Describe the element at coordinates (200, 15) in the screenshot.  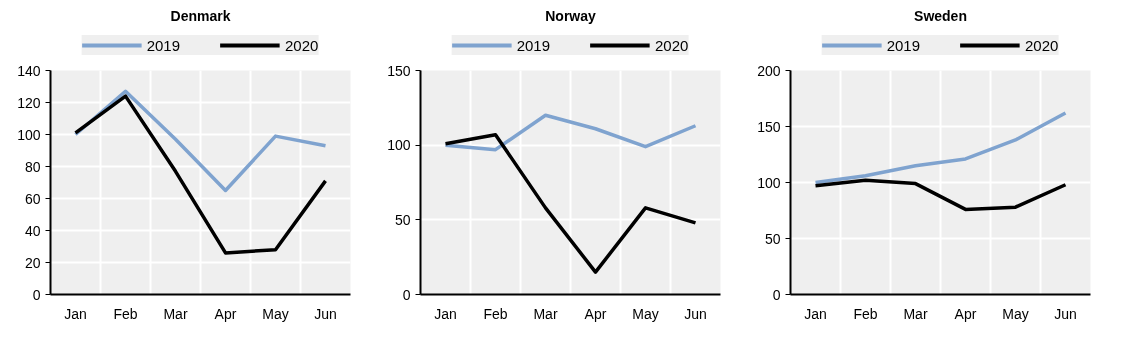
I see `chart-title: Denmark` at that location.